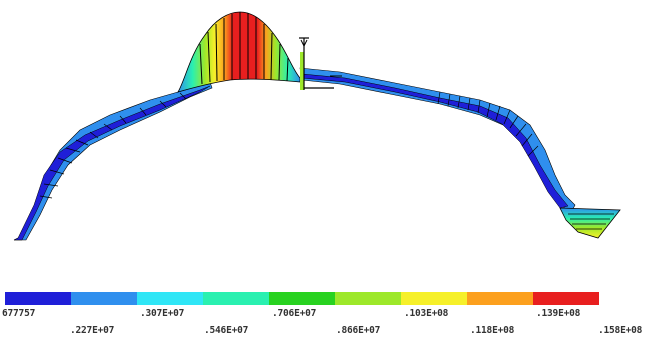  I want to click on left-ribbon, so click(113, 161).